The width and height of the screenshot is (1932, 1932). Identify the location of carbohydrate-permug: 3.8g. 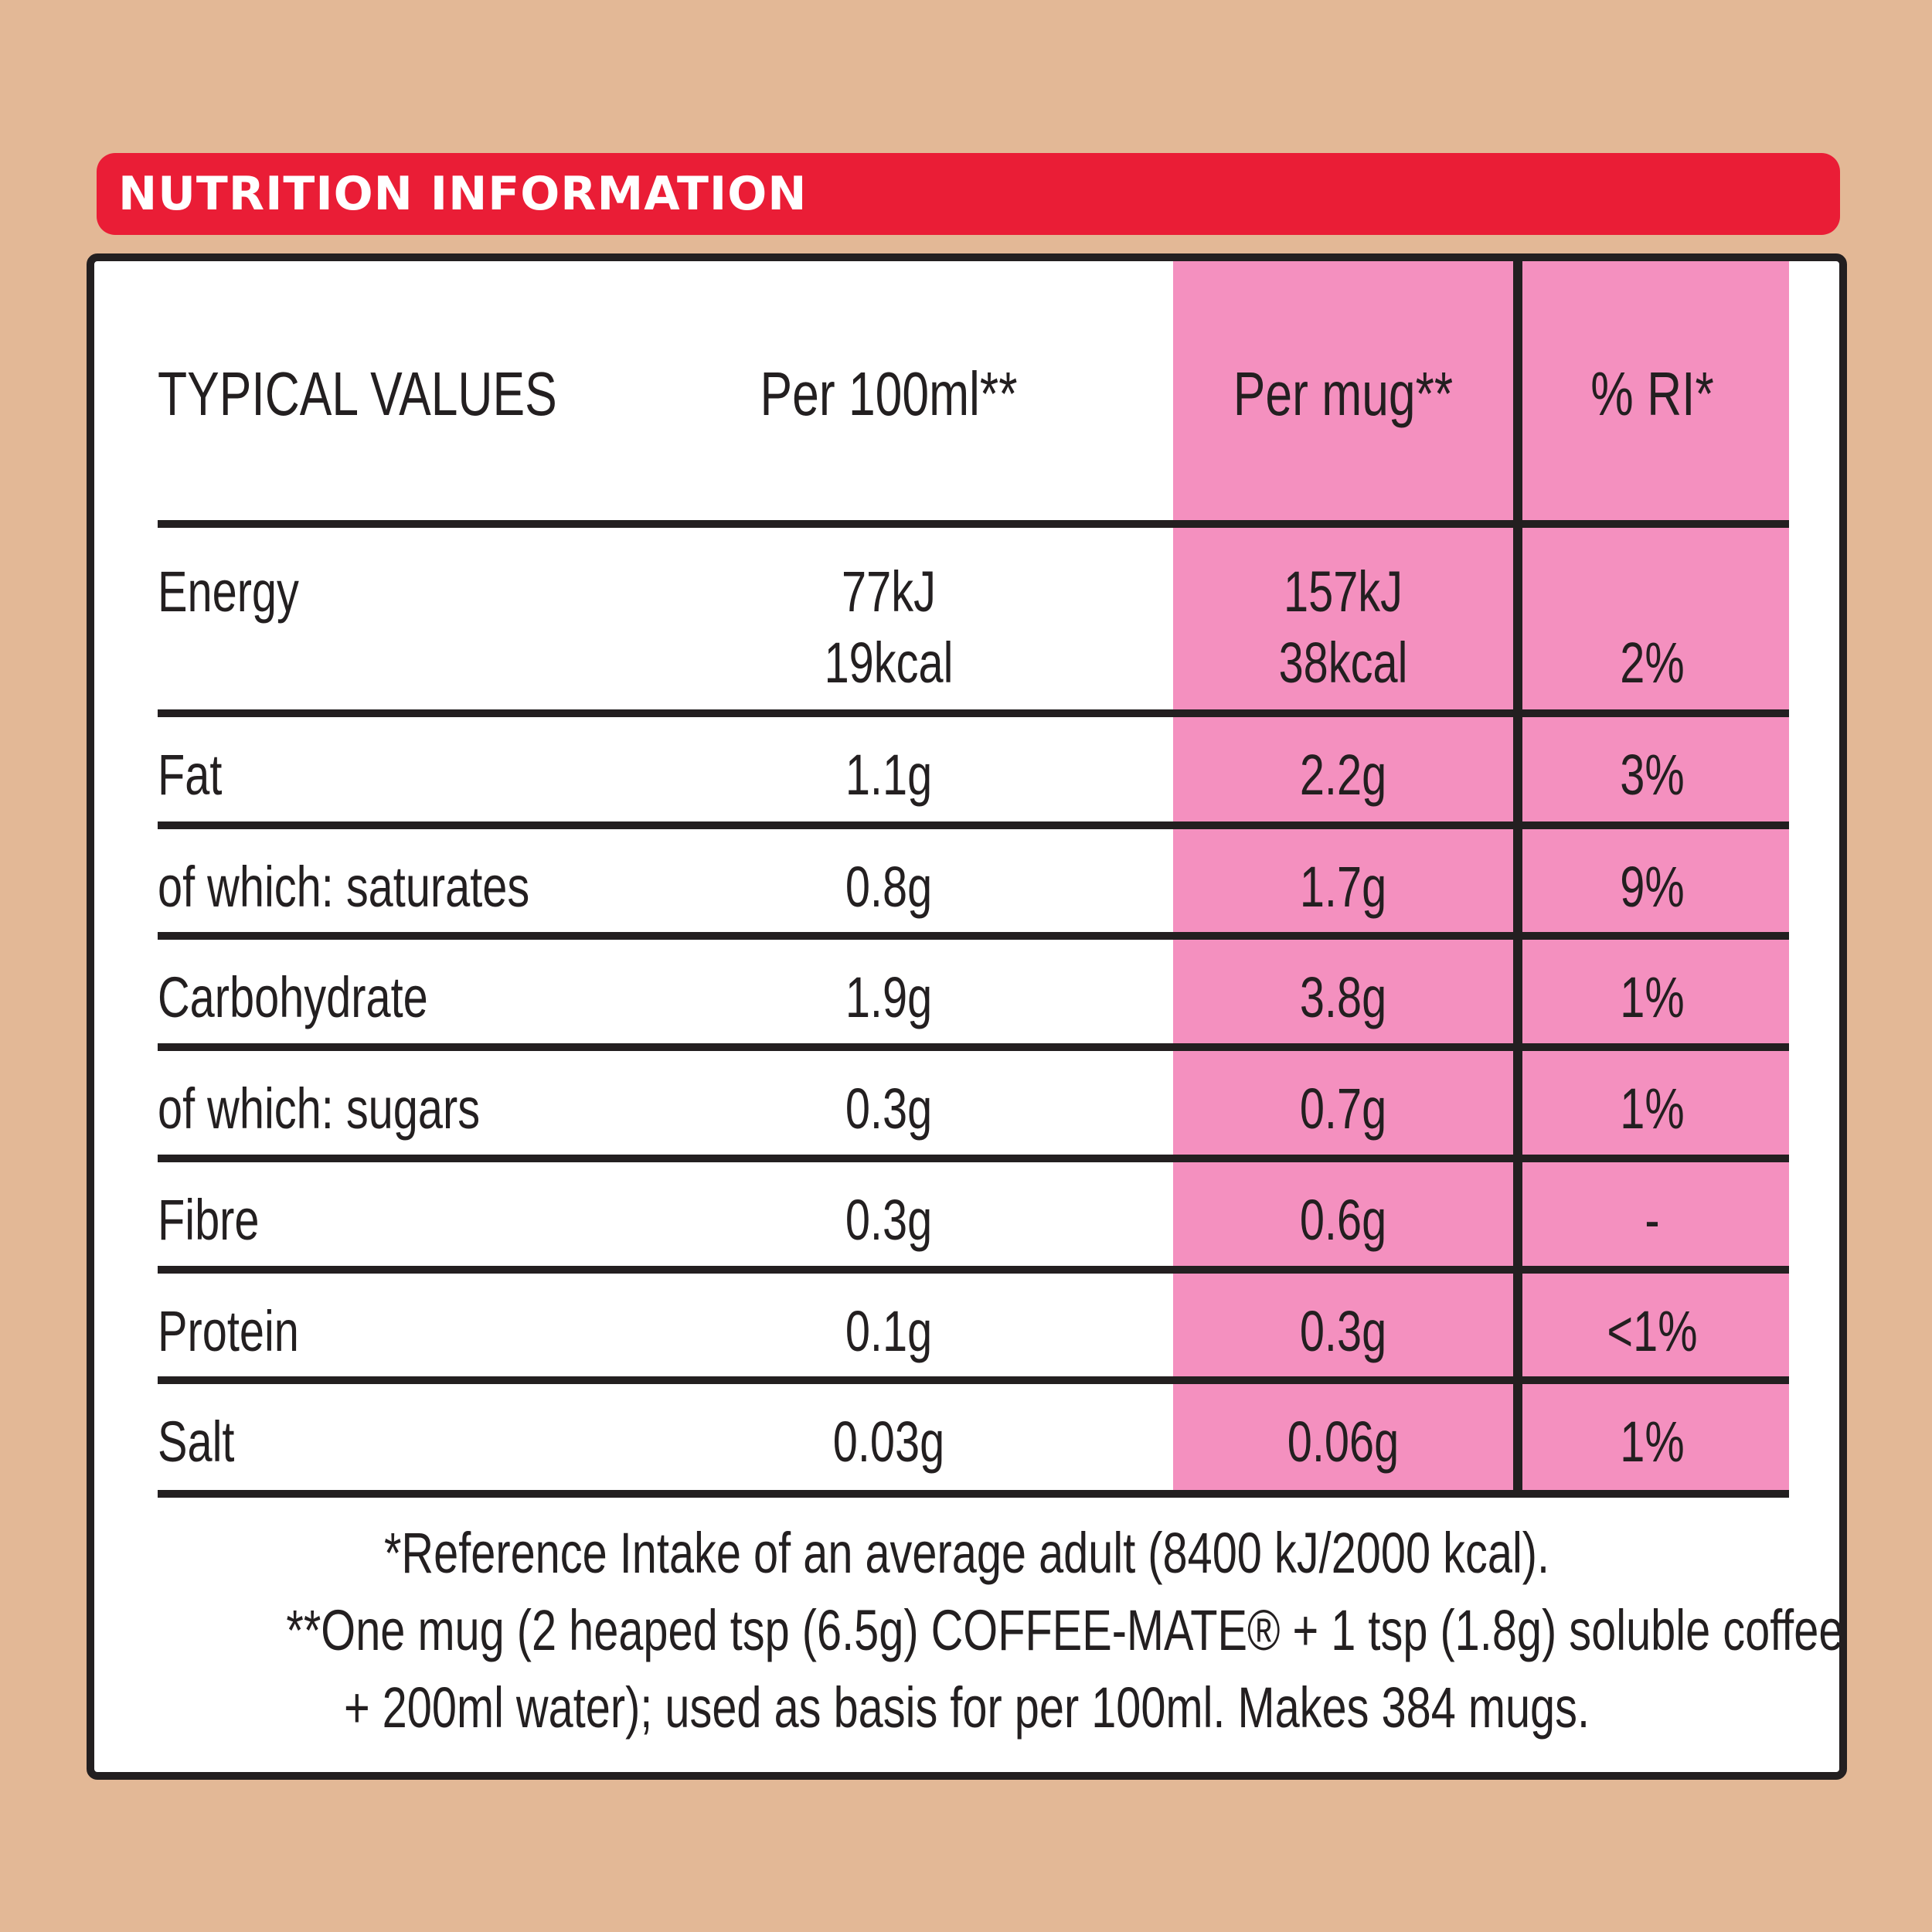
(1343, 997).